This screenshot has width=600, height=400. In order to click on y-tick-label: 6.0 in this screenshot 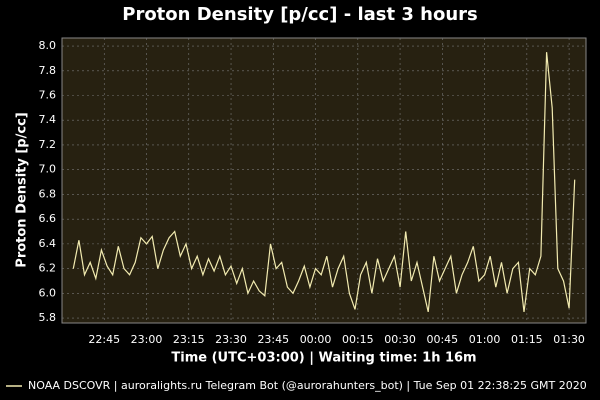, I will do `click(48, 292)`.